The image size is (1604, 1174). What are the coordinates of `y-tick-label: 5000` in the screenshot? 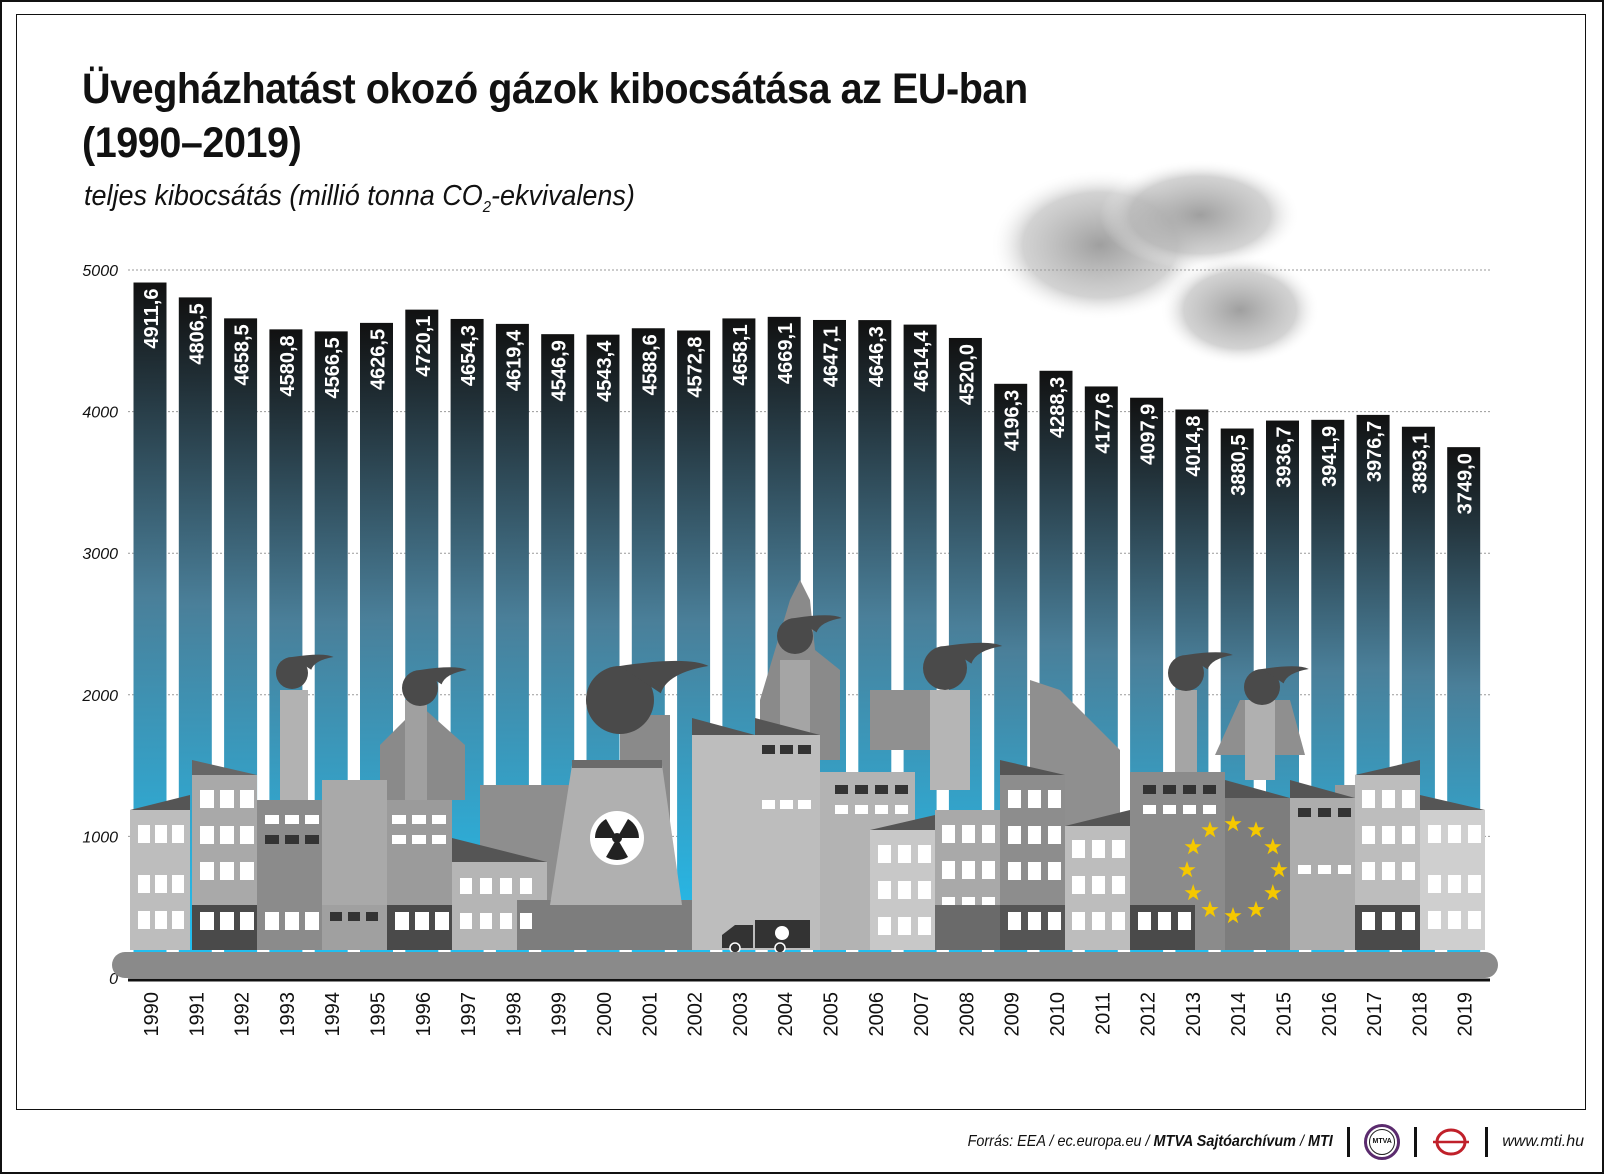 It's located at (100, 271).